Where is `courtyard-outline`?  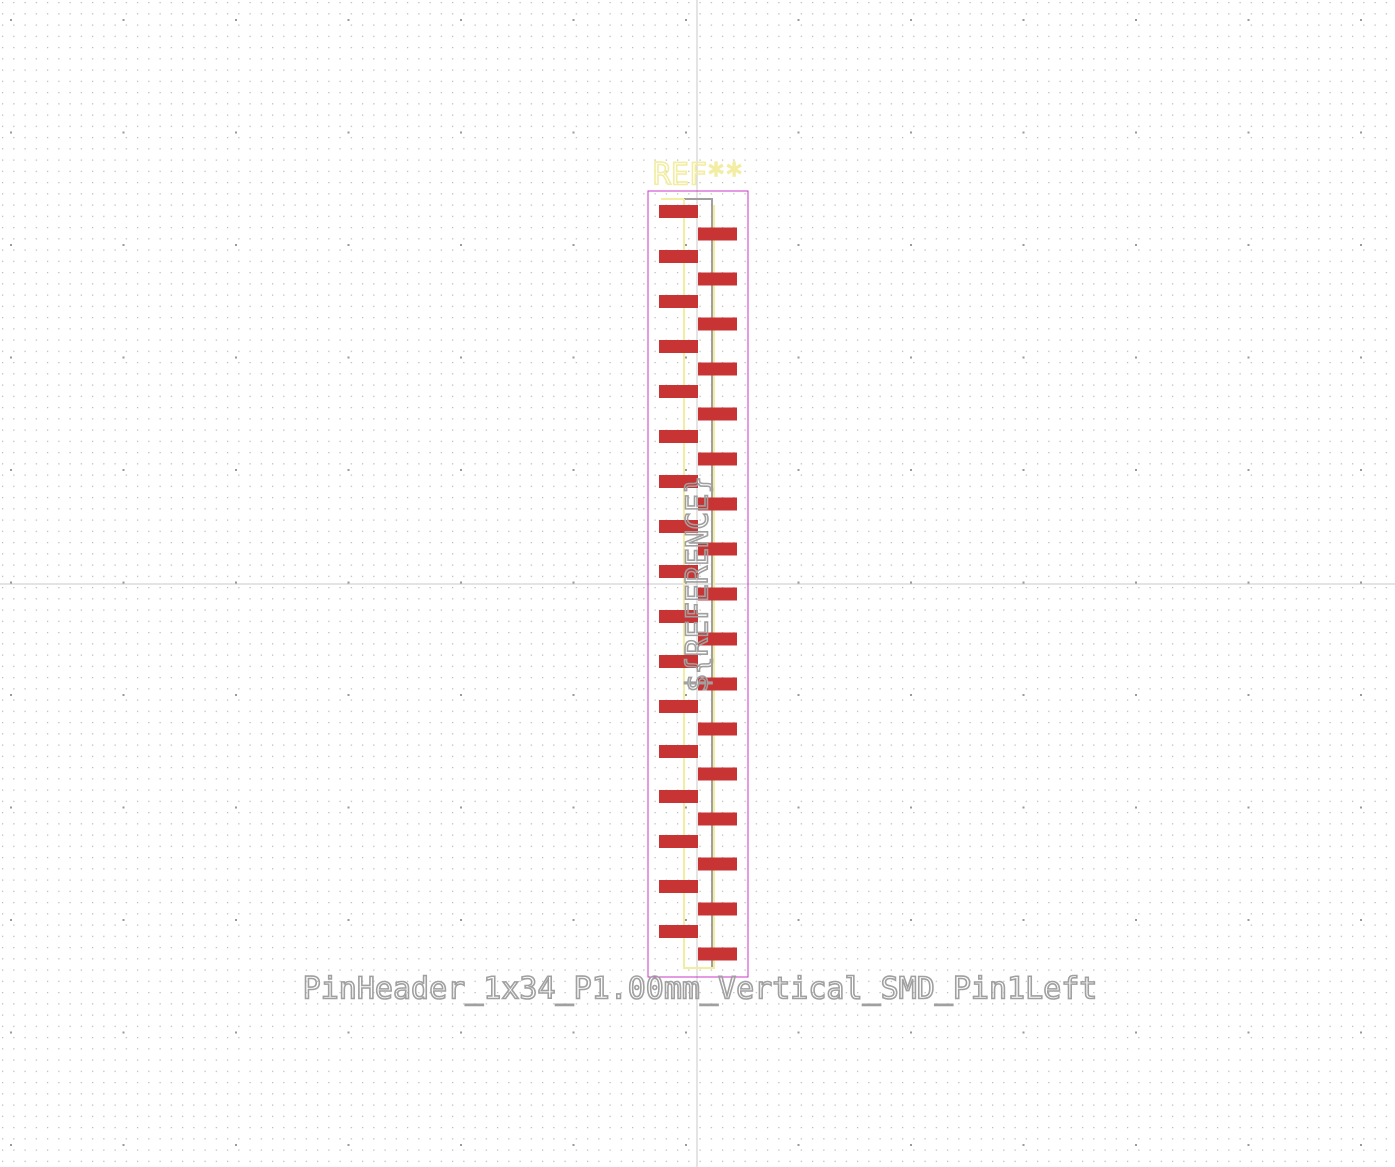
courtyard-outline is located at coordinates (698, 584).